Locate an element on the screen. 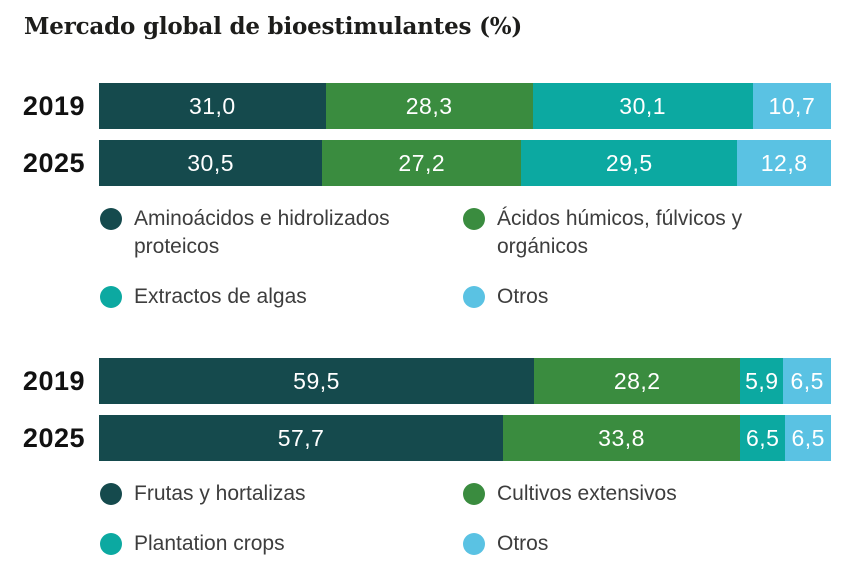  legend-item: Ácidos húmicos, fúlvicos y orgánicos is located at coordinates (664, 233).